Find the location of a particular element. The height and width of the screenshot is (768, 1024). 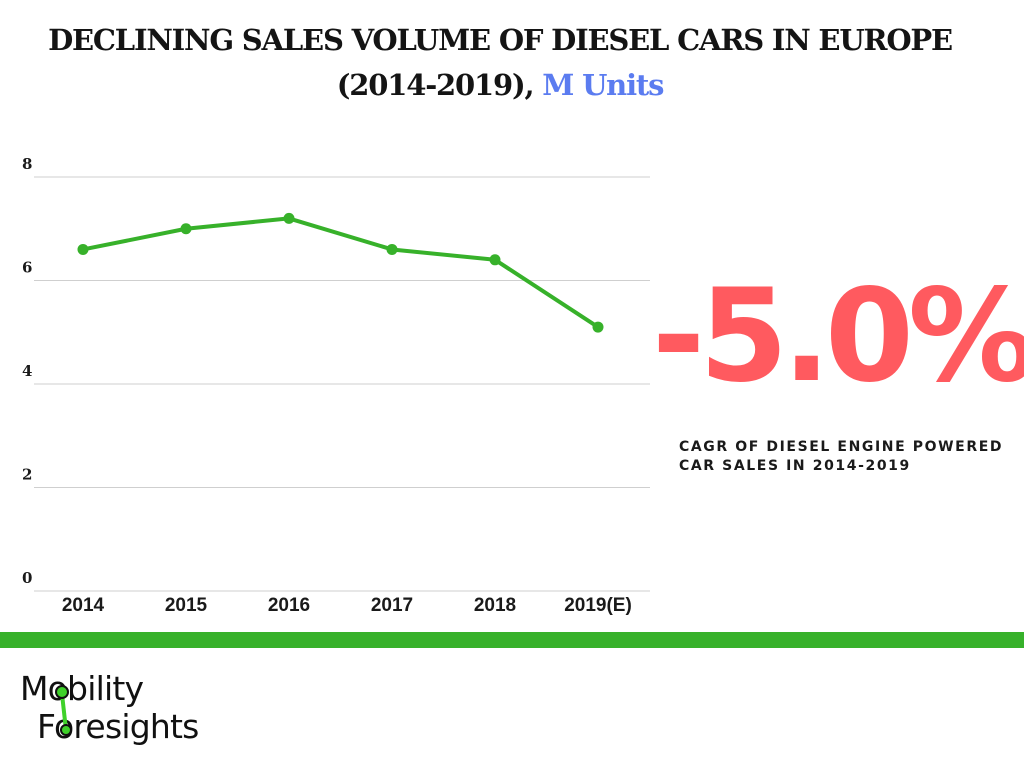

x-tick-label: 2017 is located at coordinates (392, 605).